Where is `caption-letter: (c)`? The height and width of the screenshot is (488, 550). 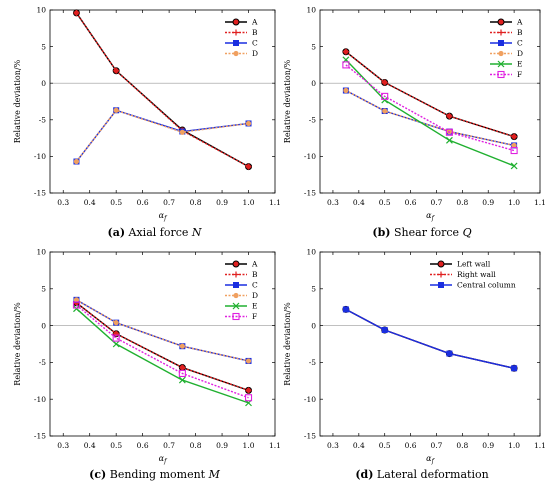 caption-letter: (c) is located at coordinates (97, 474).